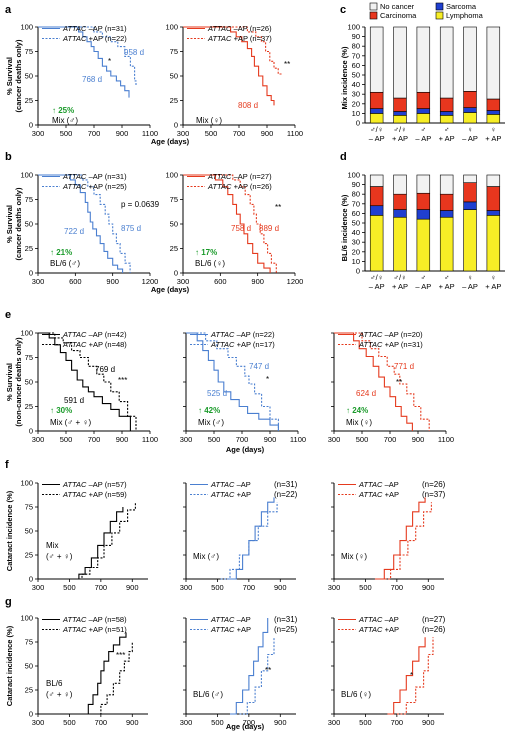 The width and height of the screenshot is (512, 731). I want to click on y-axis-title-sub: (cancer deaths only), so click(18, 75).